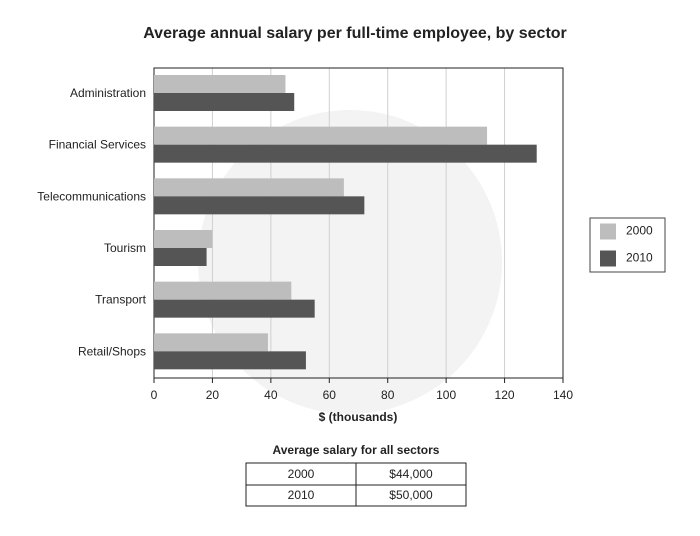  What do you see at coordinates (301, 495) in the screenshot?
I see `table-cell: 2010` at bounding box center [301, 495].